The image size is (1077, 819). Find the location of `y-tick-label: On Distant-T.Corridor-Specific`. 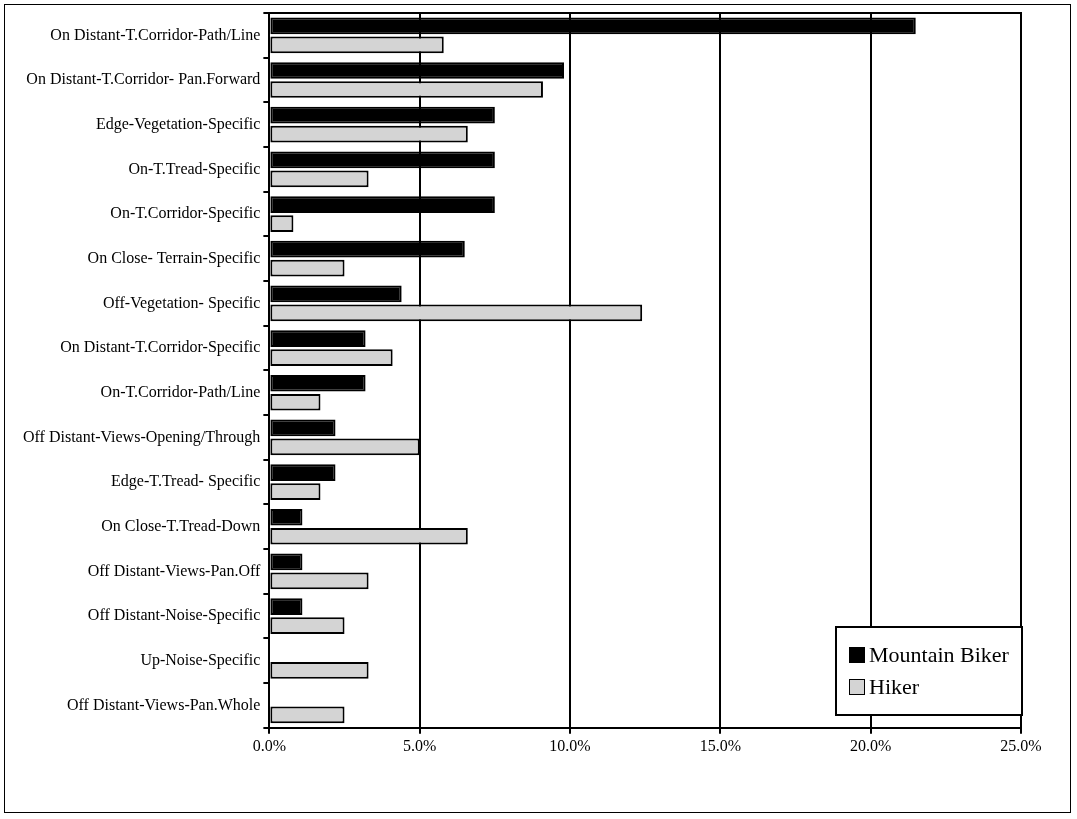

y-tick-label: On Distant-T.Corridor-Specific is located at coordinates (160, 347).